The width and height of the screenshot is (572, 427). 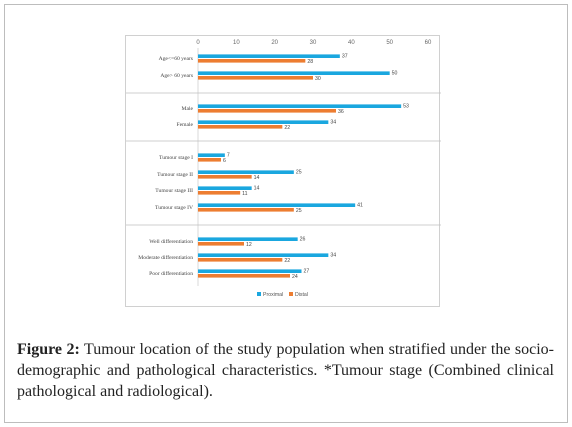 I want to click on legend-label-proximal: Proximal, so click(x=273, y=295).